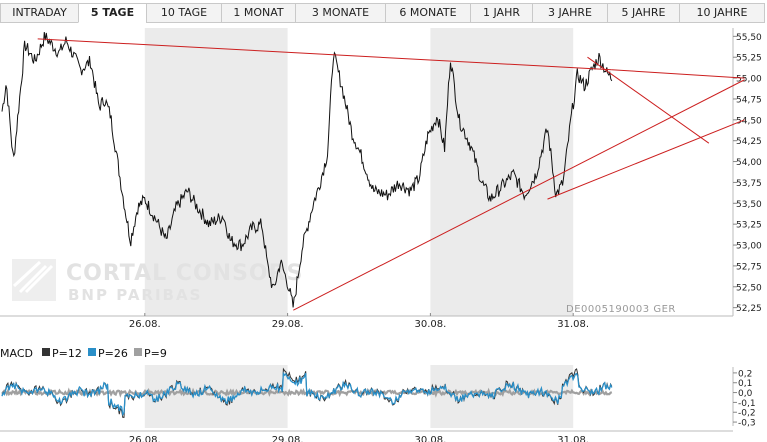 Image resolution: width=767 pixels, height=442 pixels. What do you see at coordinates (155, 353) in the screenshot?
I see `macd-legend-label-2: P=9` at bounding box center [155, 353].